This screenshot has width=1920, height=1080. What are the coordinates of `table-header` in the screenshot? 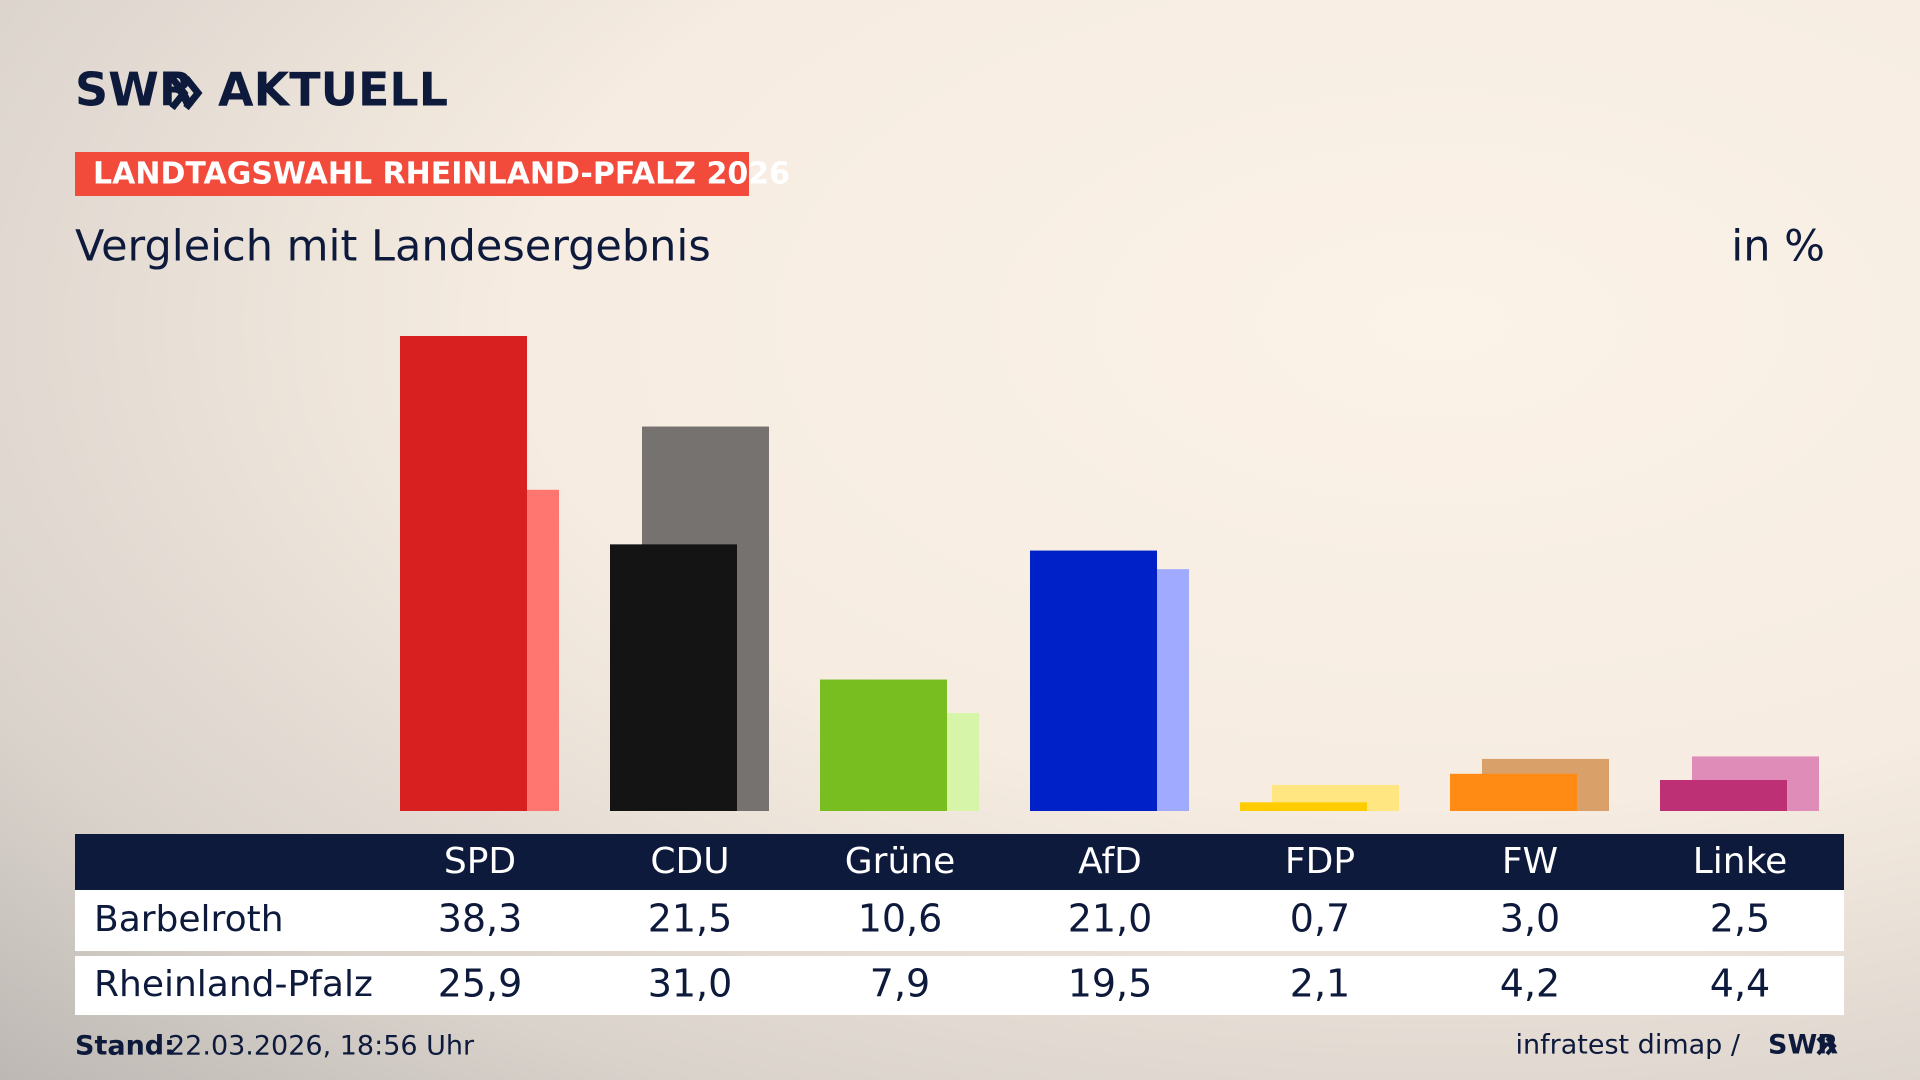 It's located at (959, 862).